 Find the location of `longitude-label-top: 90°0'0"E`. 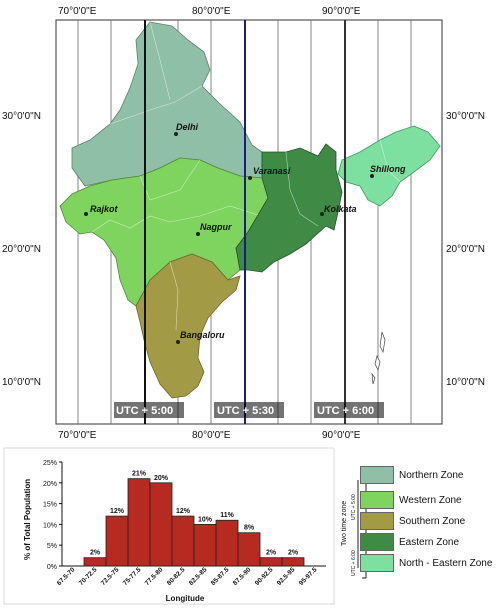

longitude-label-top: 90°0'0"E is located at coordinates (341, 11).